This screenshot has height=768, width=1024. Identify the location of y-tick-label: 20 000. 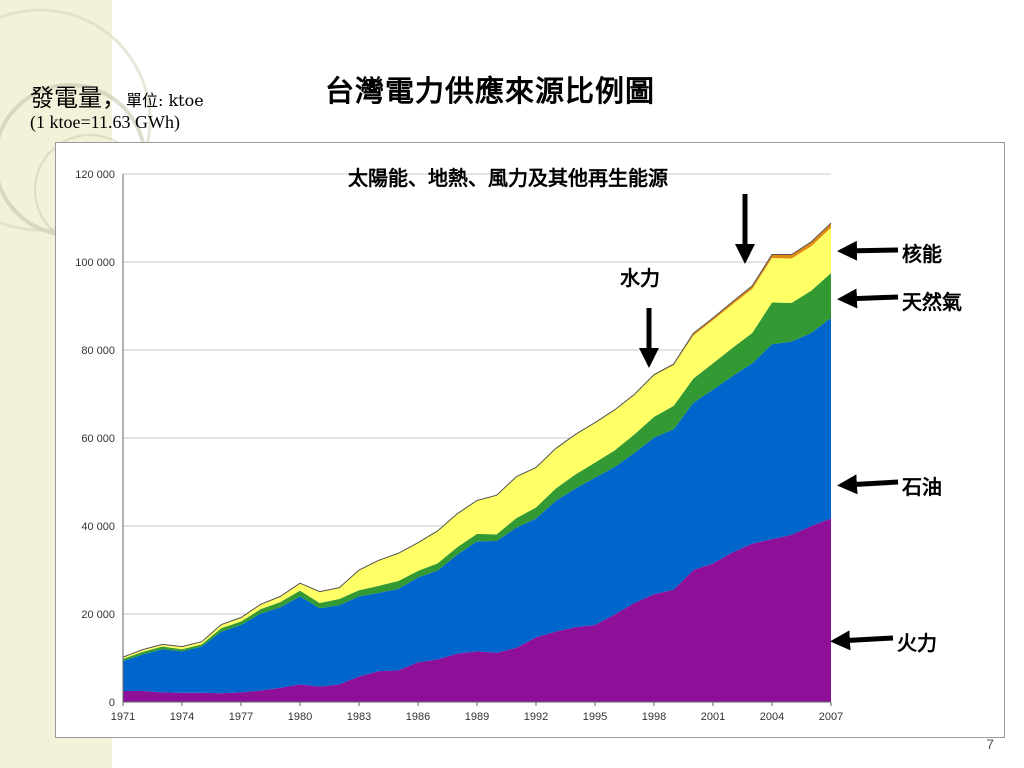
(98, 615).